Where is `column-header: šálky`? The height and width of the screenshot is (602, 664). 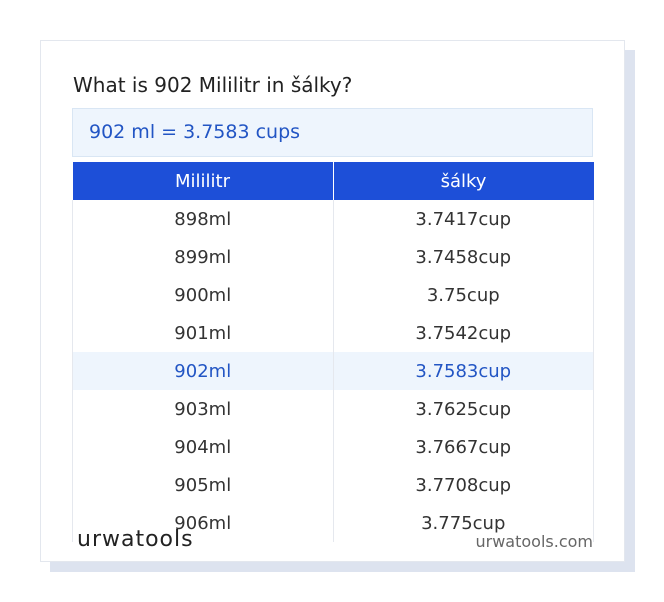 column-header: šálky is located at coordinates (463, 181).